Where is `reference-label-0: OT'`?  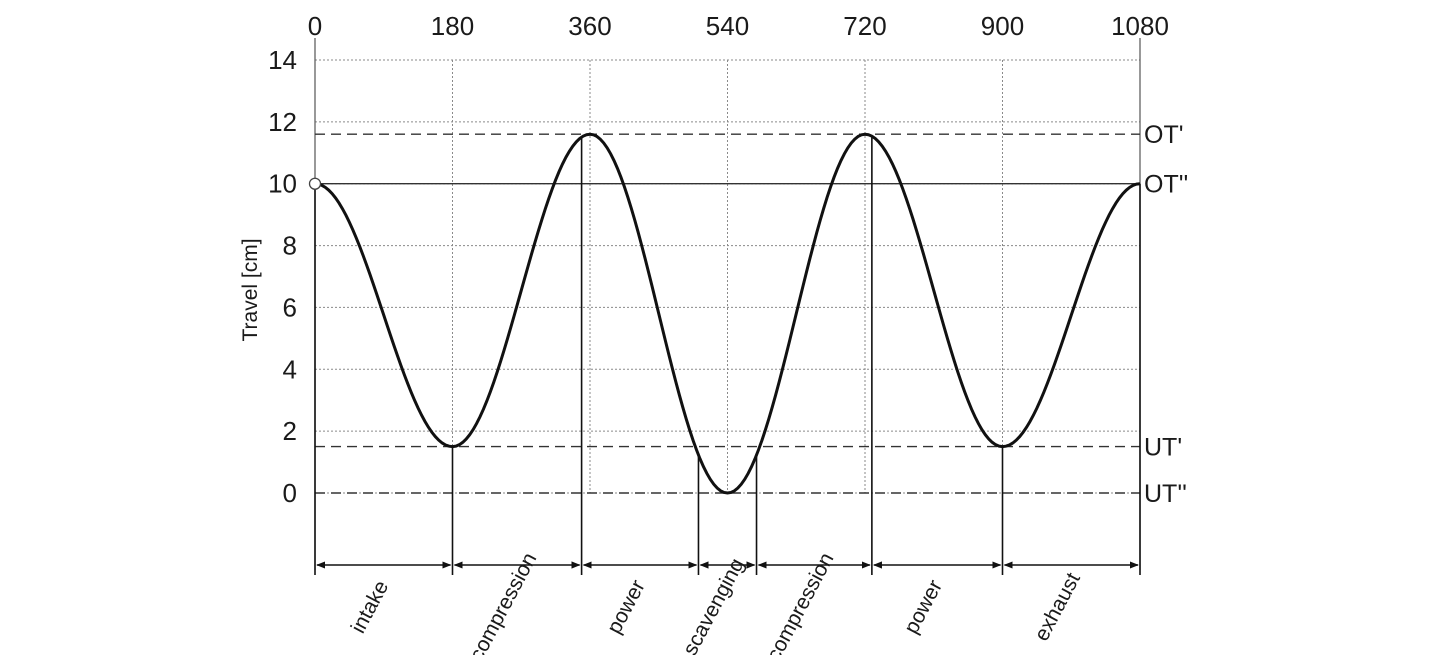 reference-label-0: OT' is located at coordinates (1164, 135).